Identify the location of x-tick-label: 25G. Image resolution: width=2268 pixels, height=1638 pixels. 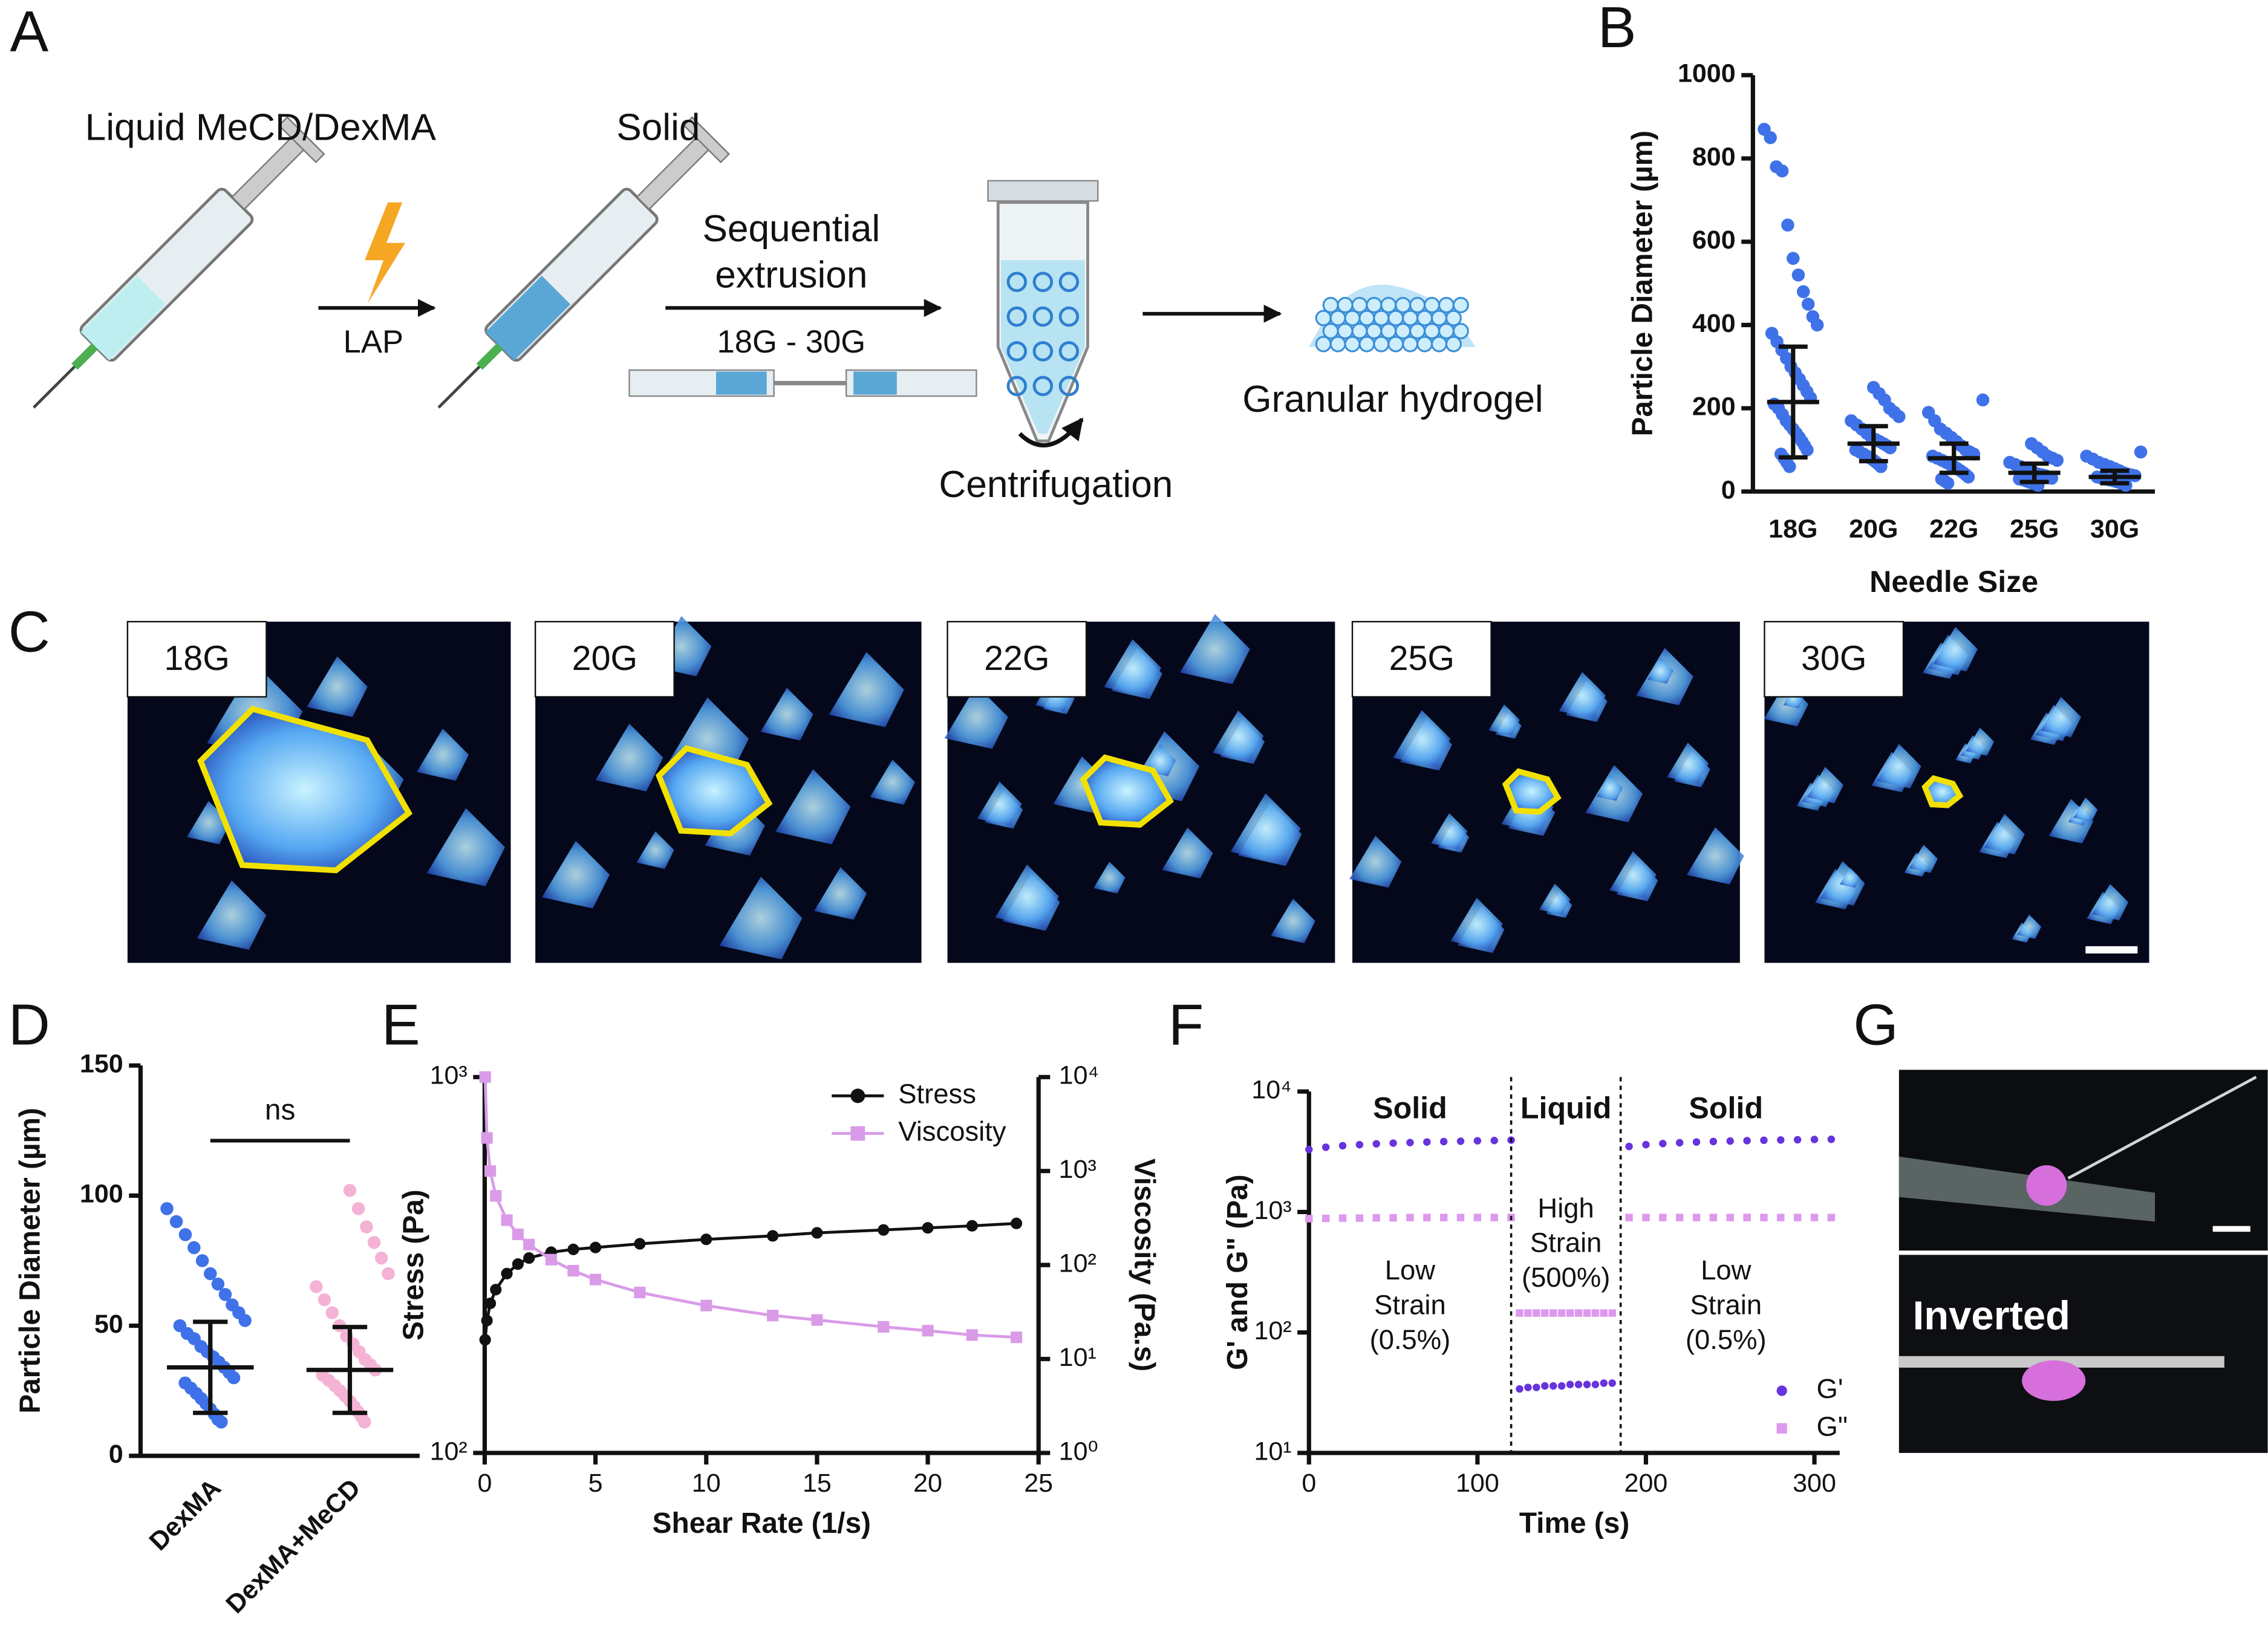
(2035, 529).